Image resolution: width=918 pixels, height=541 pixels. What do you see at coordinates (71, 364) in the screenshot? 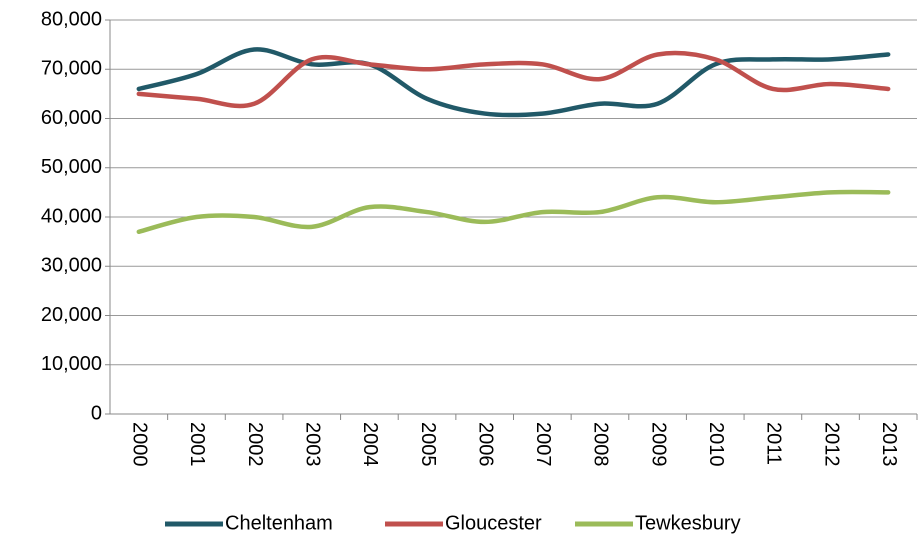
I see `y-tick-label: 10,000` at bounding box center [71, 364].